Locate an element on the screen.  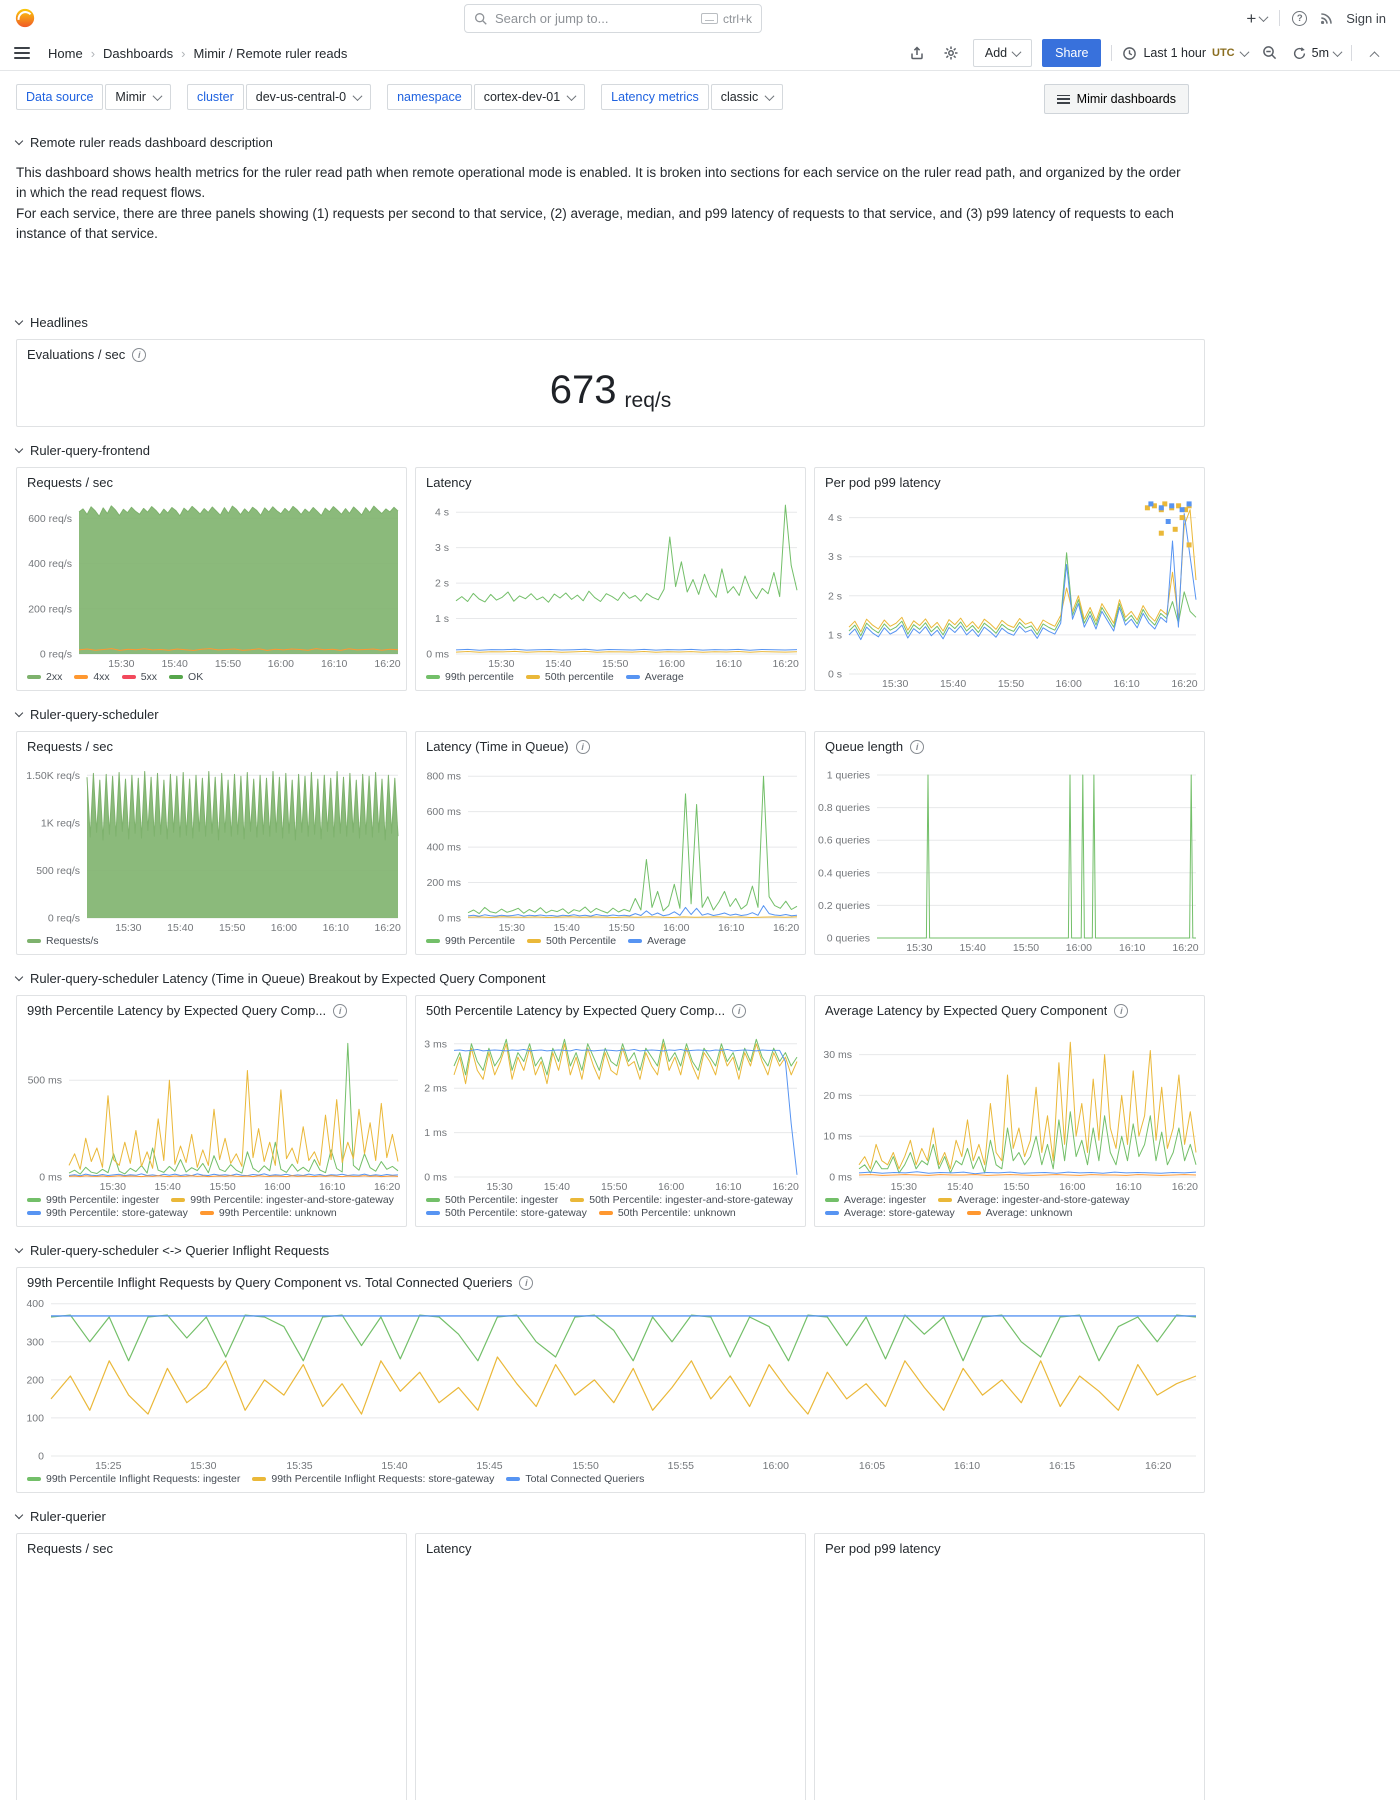
new-button: + is located at coordinates (1257, 18).